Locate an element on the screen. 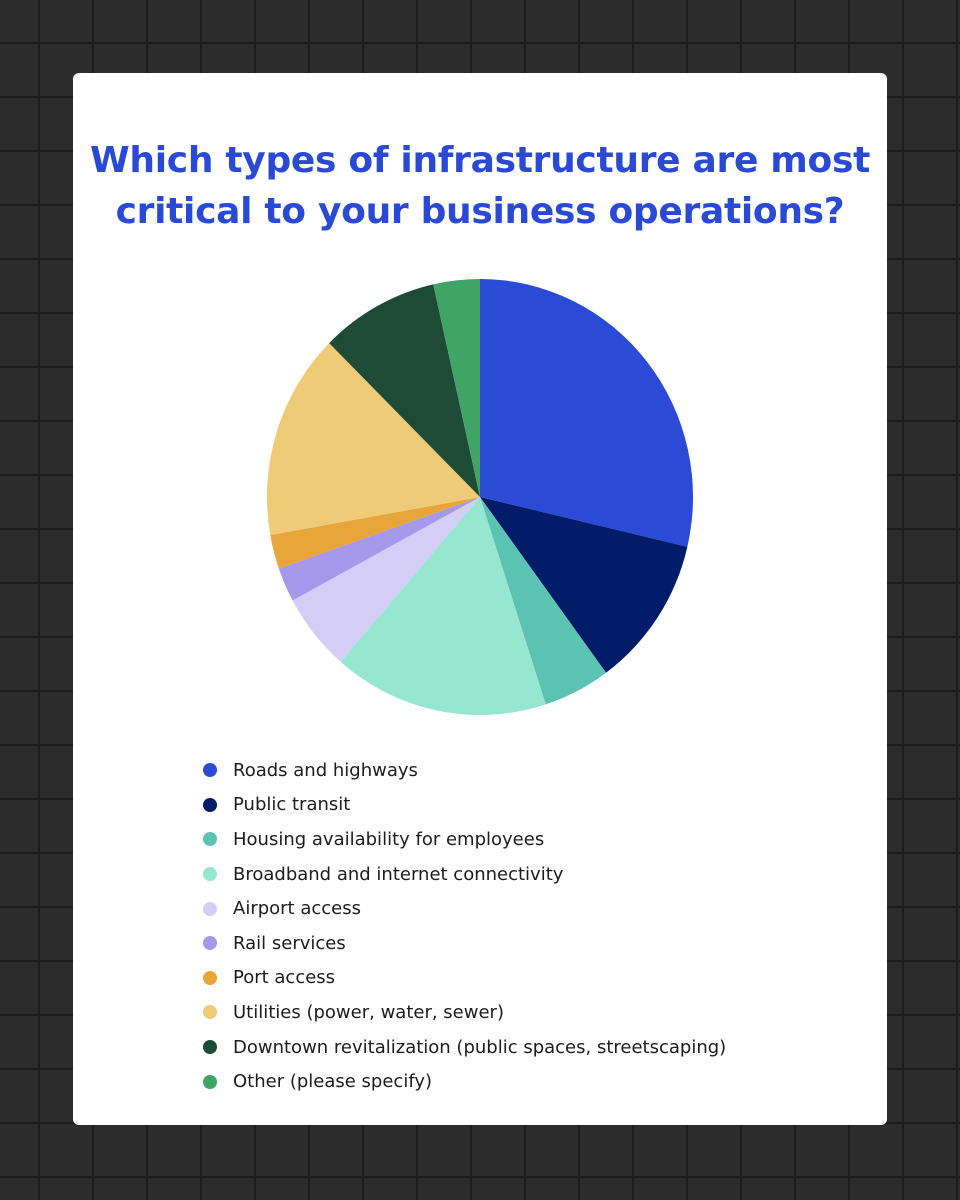  legend-item: Port access is located at coordinates (464, 978).